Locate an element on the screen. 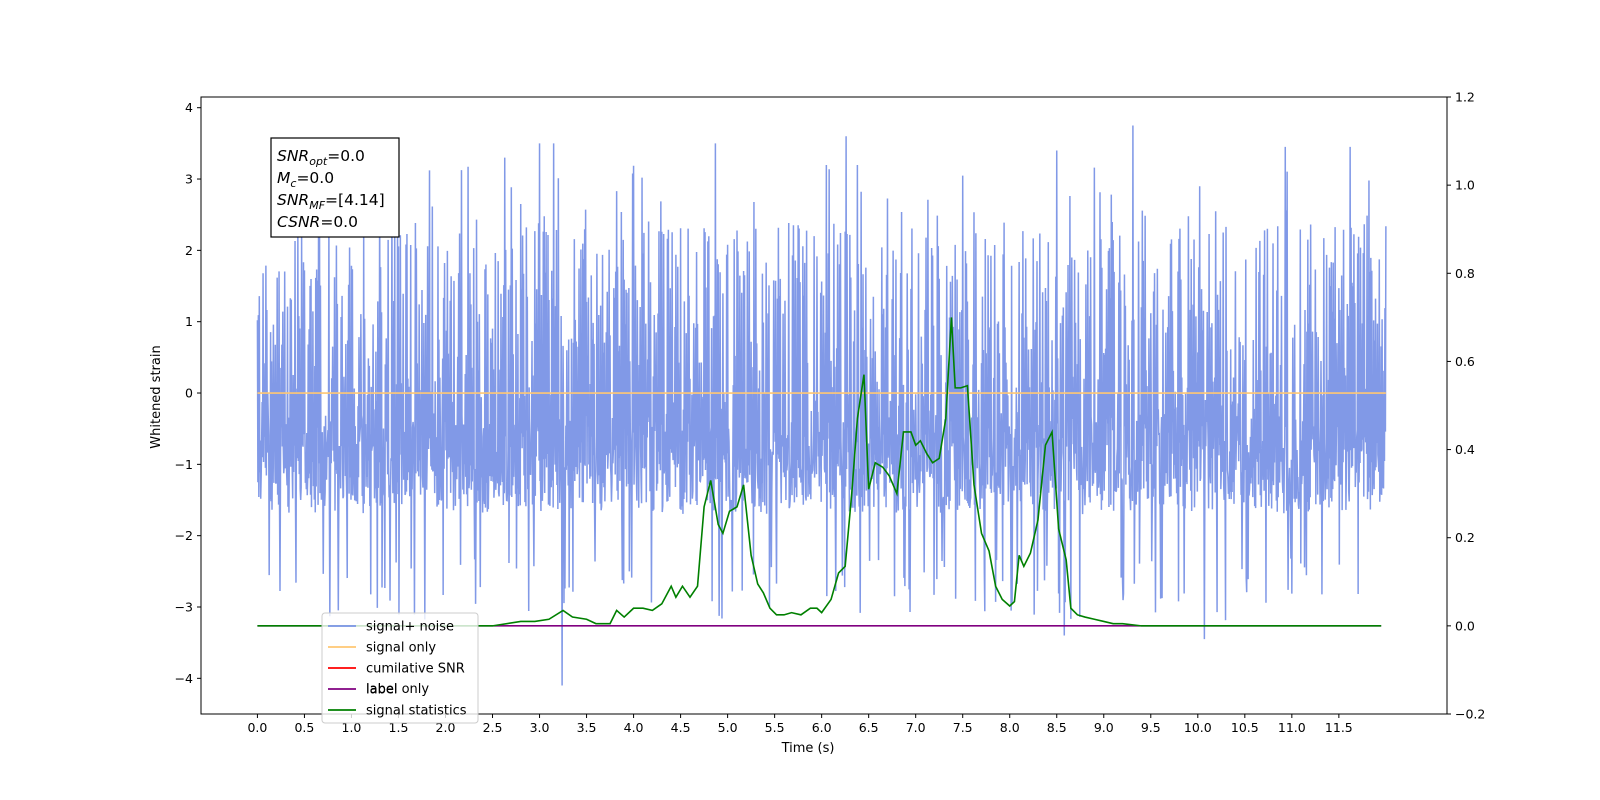 This screenshot has height=800, width=1600. y-tick-label: 2 is located at coordinates (189, 250).